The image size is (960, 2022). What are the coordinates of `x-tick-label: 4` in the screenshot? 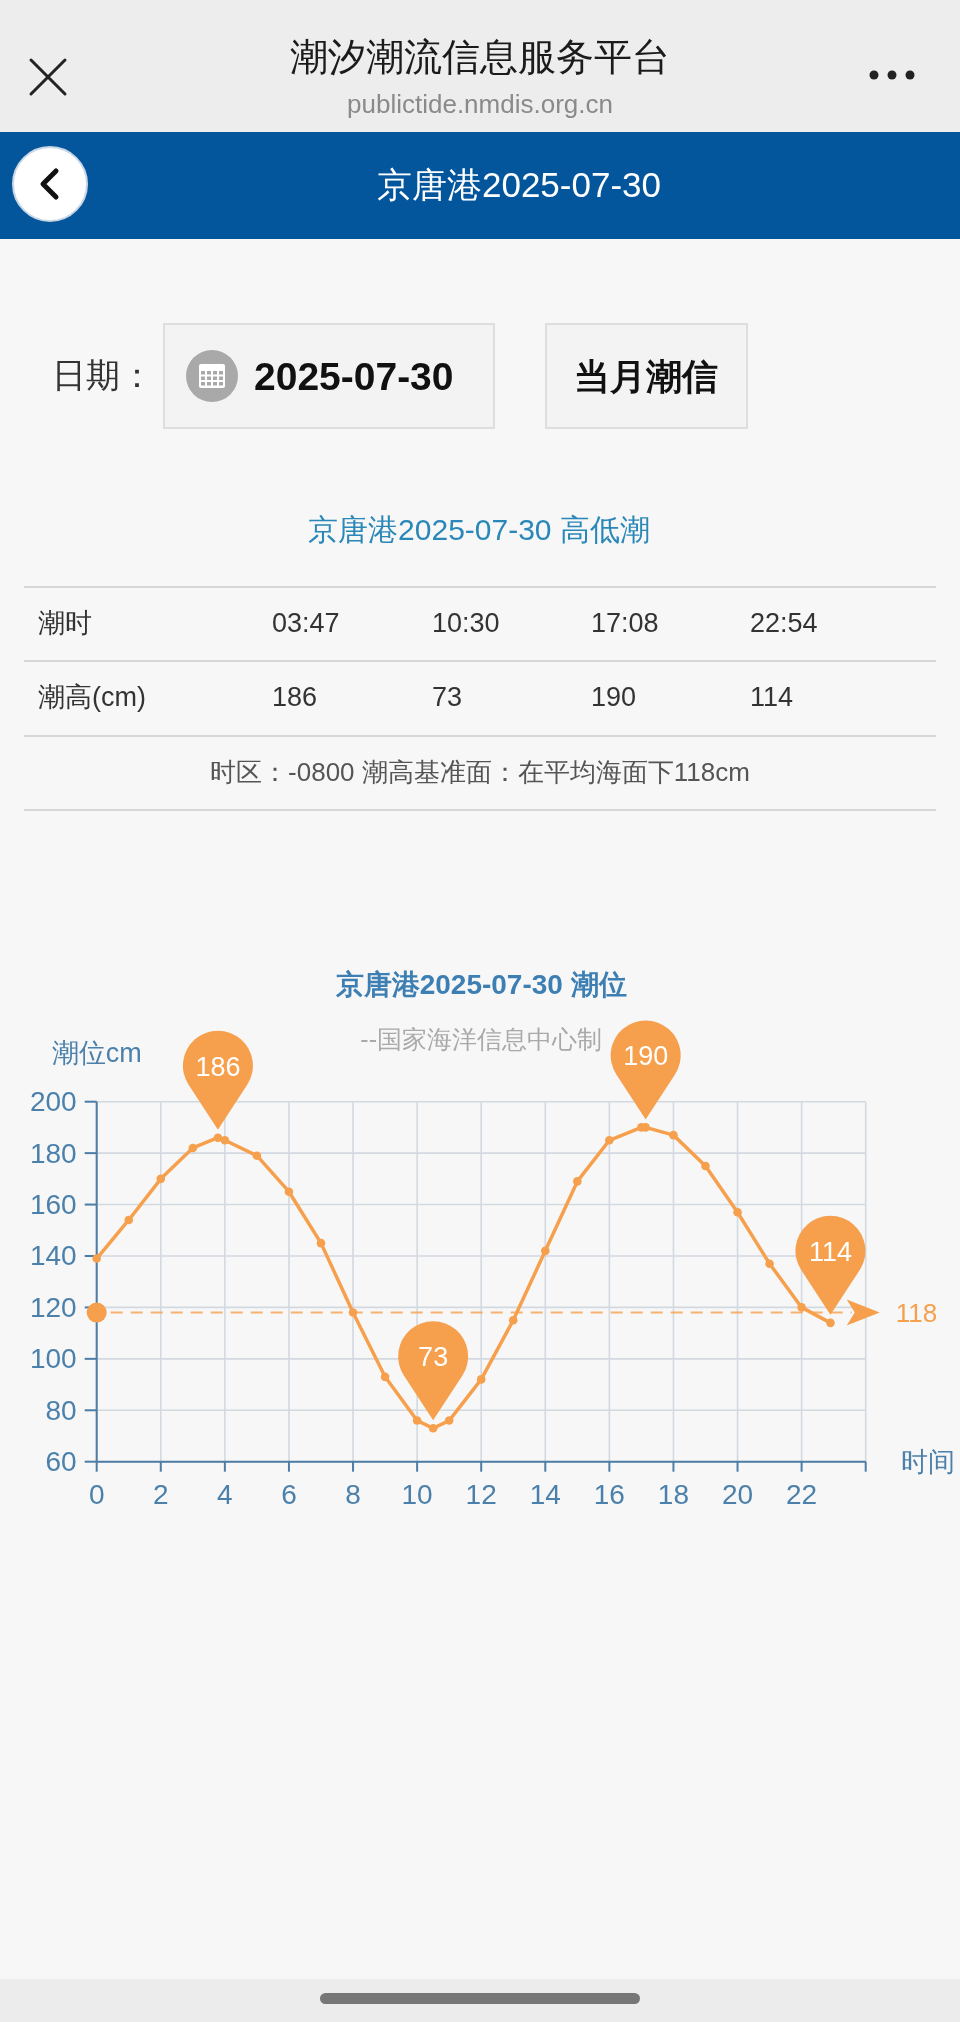 It's located at (225, 1495).